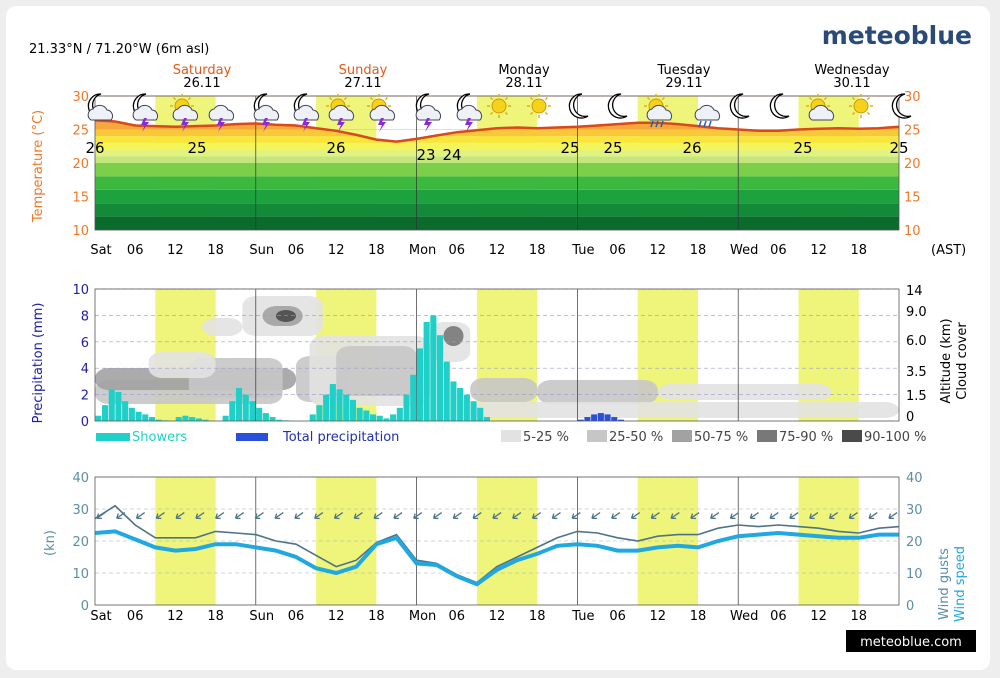 The image size is (1000, 678). What do you see at coordinates (159, 437) in the screenshot?
I see `showers-legend-label: Showers` at bounding box center [159, 437].